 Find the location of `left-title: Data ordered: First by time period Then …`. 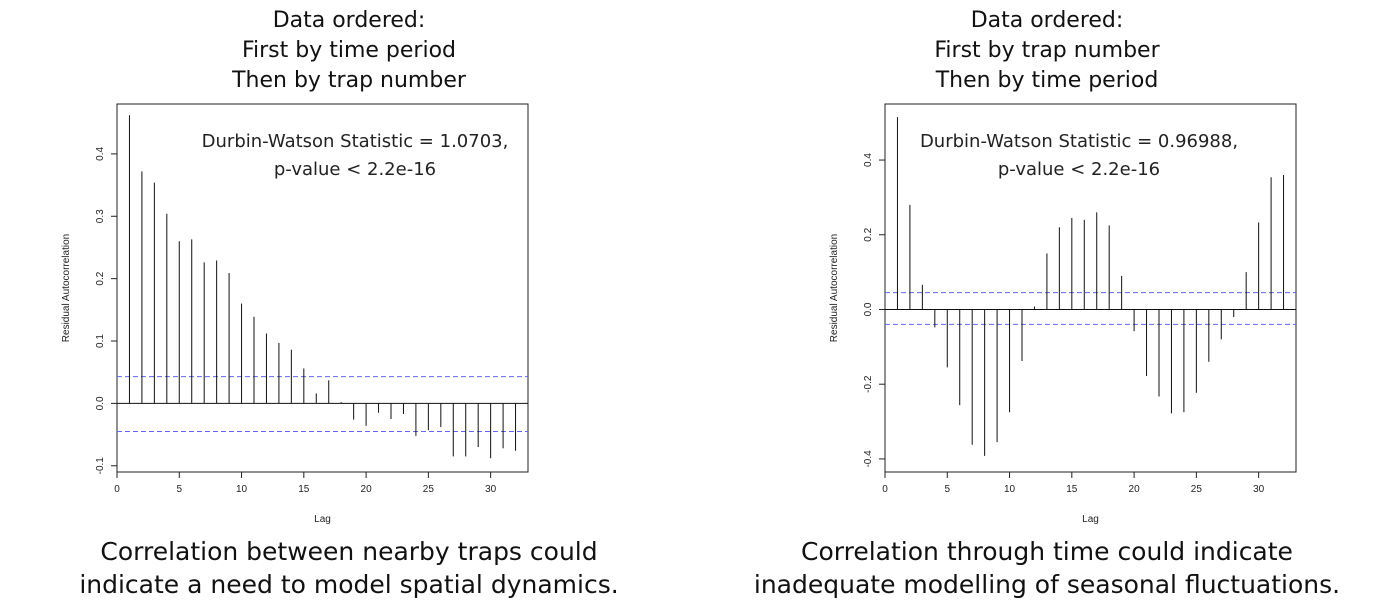

left-title: Data ordered: First by time period Then … is located at coordinates (349, 51).